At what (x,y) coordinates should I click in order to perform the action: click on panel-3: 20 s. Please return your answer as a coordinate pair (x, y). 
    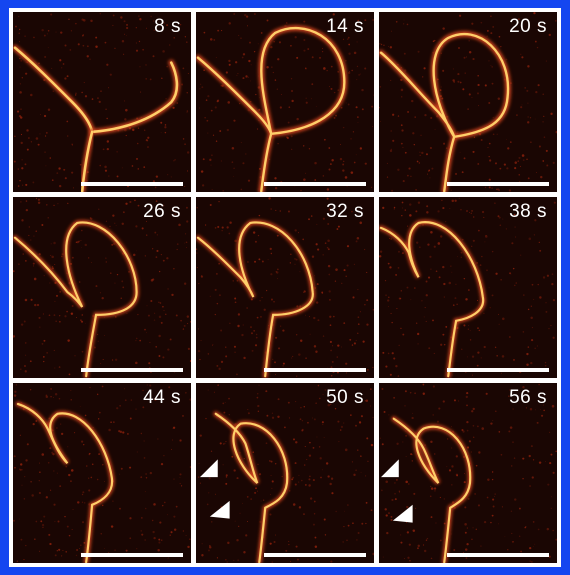
    Looking at the image, I should click on (468, 102).